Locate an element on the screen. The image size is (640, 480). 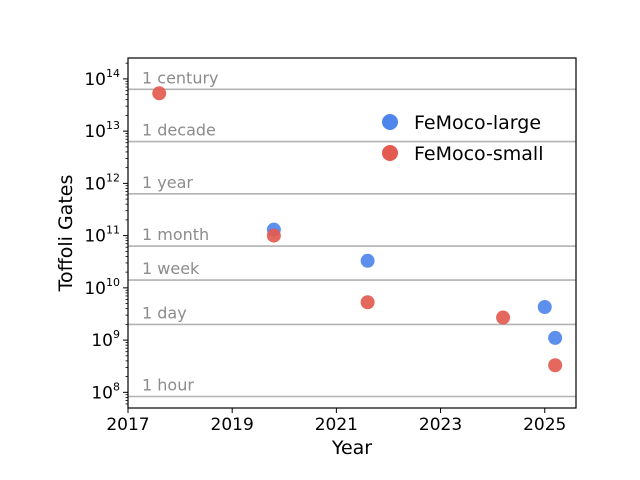
y-tick-label: 10¹¹ is located at coordinates (102, 235).